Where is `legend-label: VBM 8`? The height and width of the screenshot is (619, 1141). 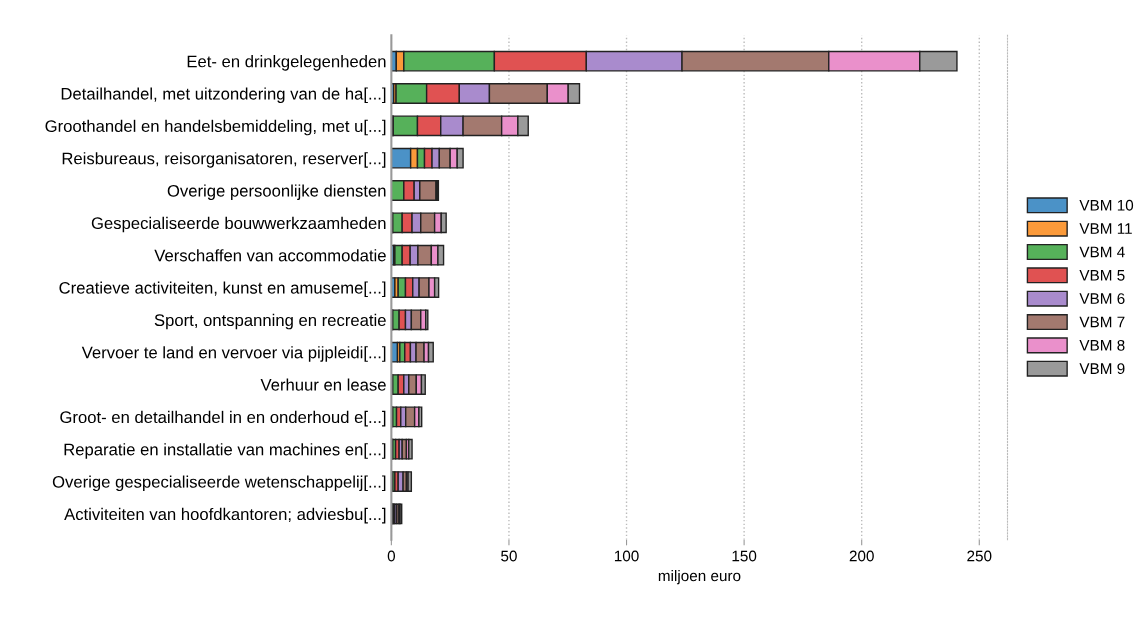
legend-label: VBM 8 is located at coordinates (1102, 345).